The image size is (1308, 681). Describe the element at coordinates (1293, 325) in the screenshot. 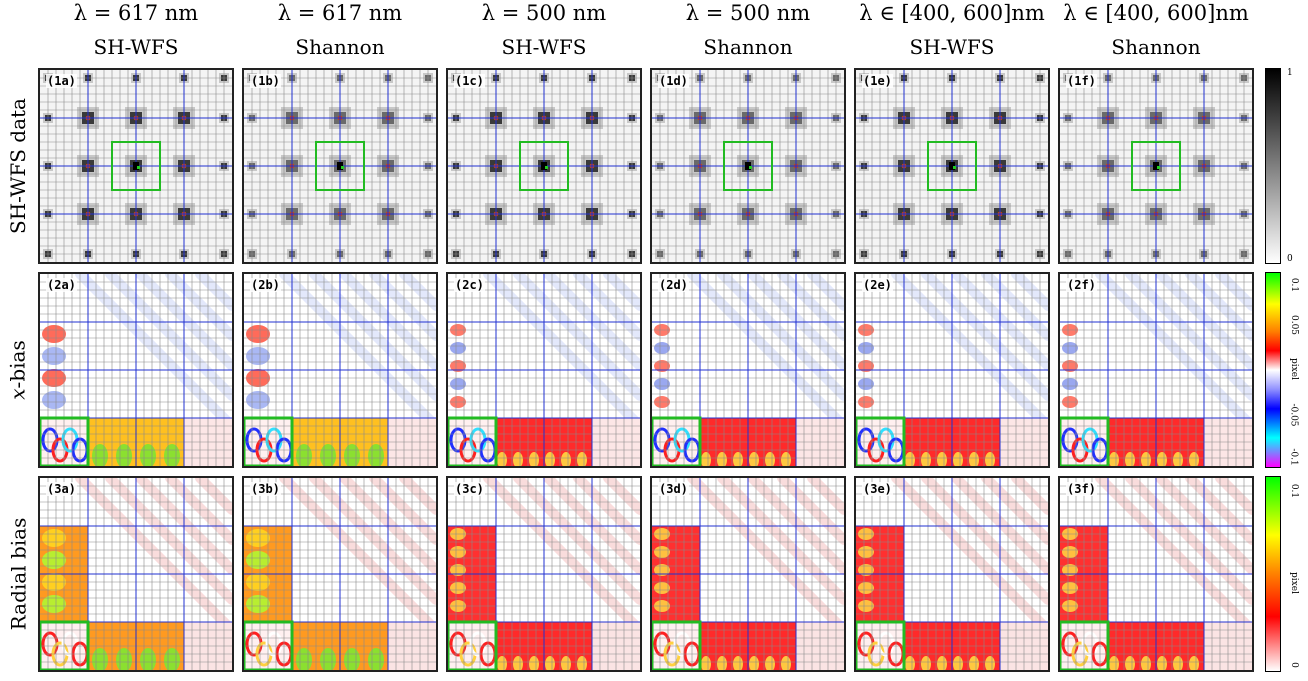

I see `colorbar-tick: 0.05` at that location.